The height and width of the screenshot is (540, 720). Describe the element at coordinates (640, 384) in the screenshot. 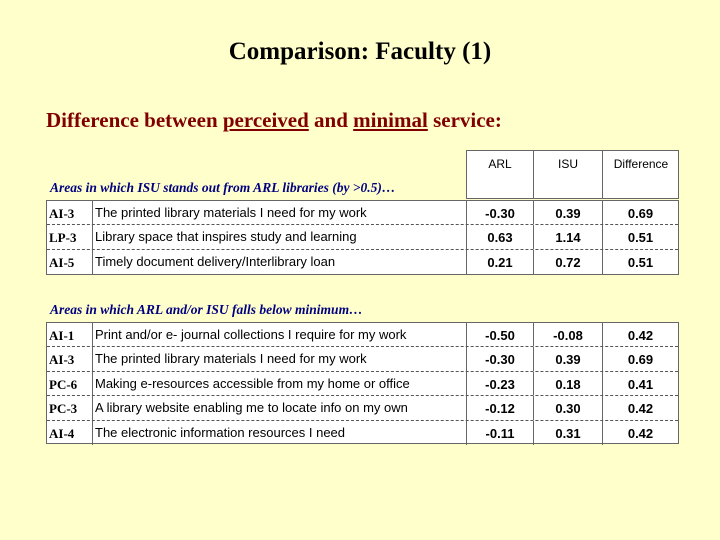

I see `difference-value: 0.41` at that location.